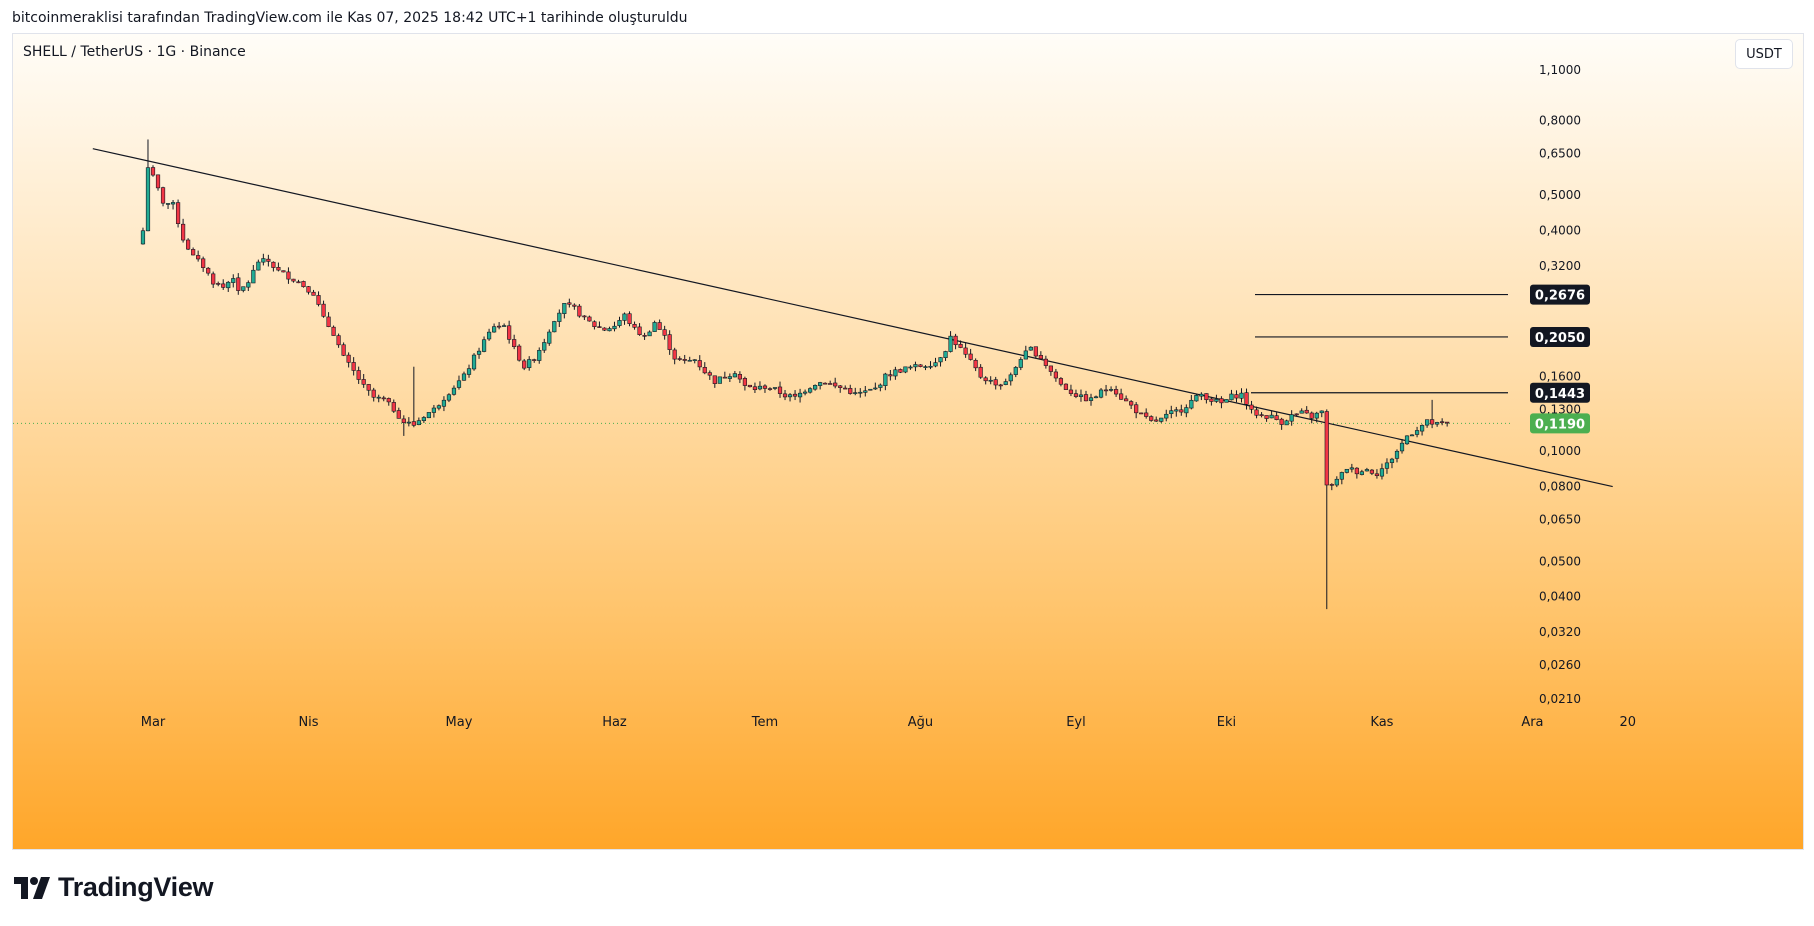 The image size is (1814, 926). What do you see at coordinates (1560, 423) in the screenshot?
I see `last-price-badge` at bounding box center [1560, 423].